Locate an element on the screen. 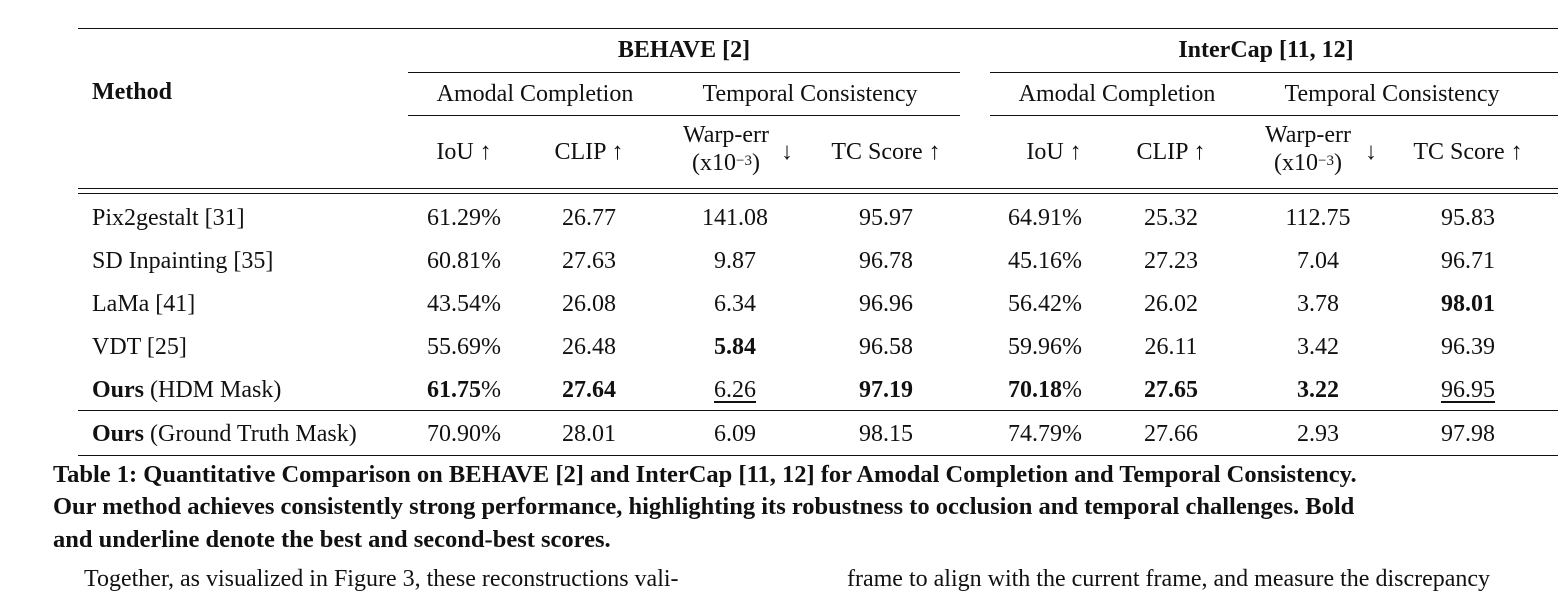 Image resolution: width=1558 pixels, height=592 pixels. row-method-label: Ours (Ground Truth Mask) is located at coordinates (224, 434).